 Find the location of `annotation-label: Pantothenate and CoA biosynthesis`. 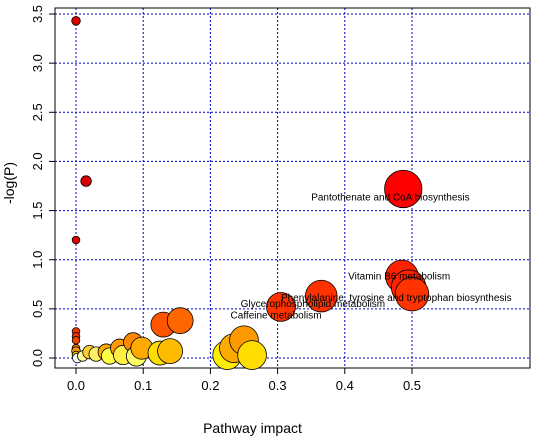

annotation-label: Pantothenate and CoA biosynthesis is located at coordinates (390, 198).